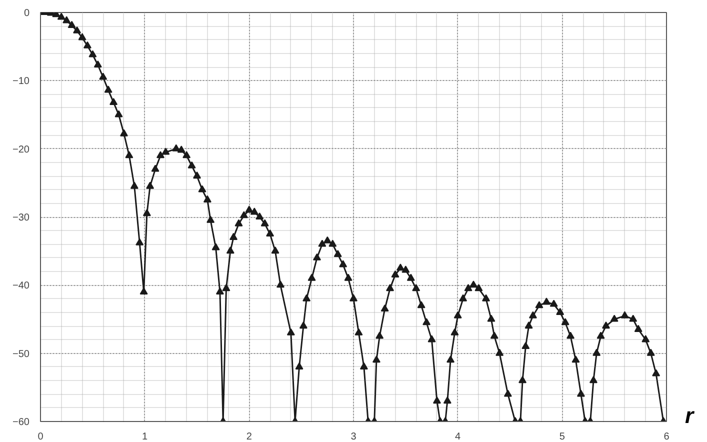  What do you see at coordinates (21, 218) in the screenshot?
I see `y-tick-label: −30` at bounding box center [21, 218].